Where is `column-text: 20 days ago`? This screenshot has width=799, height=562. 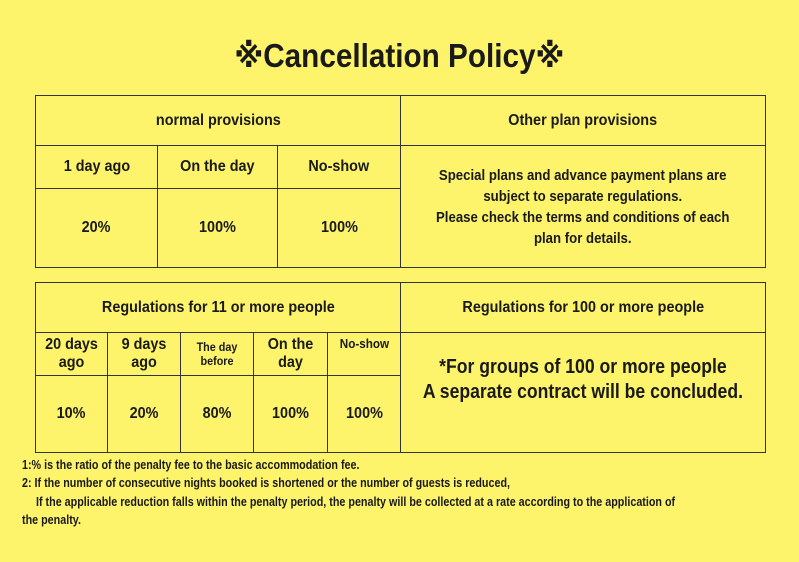 column-text: 20 days ago is located at coordinates (71, 353).